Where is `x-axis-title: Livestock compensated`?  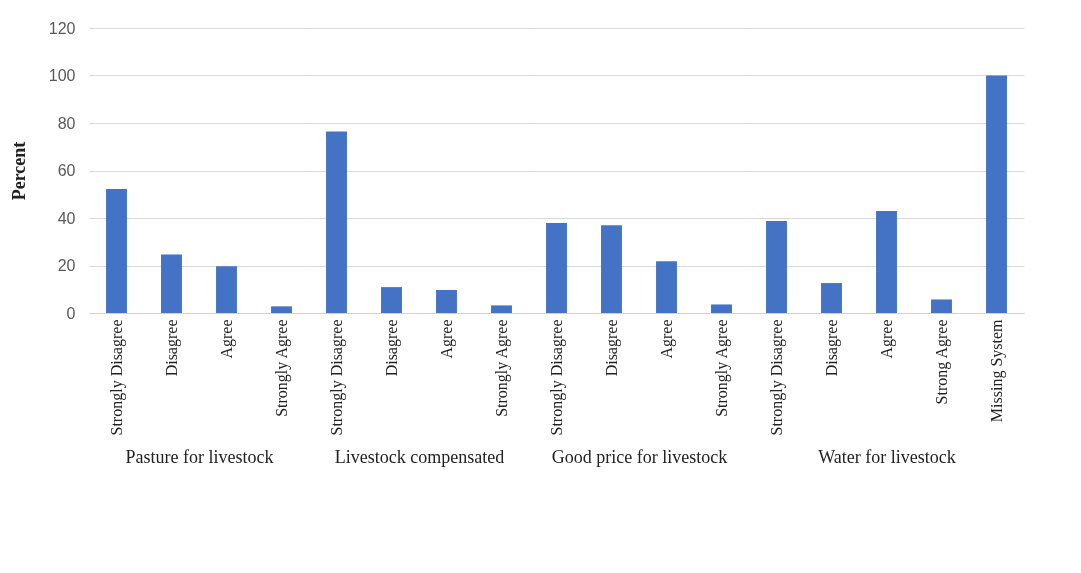 x-axis-title: Livestock compensated is located at coordinates (419, 457).